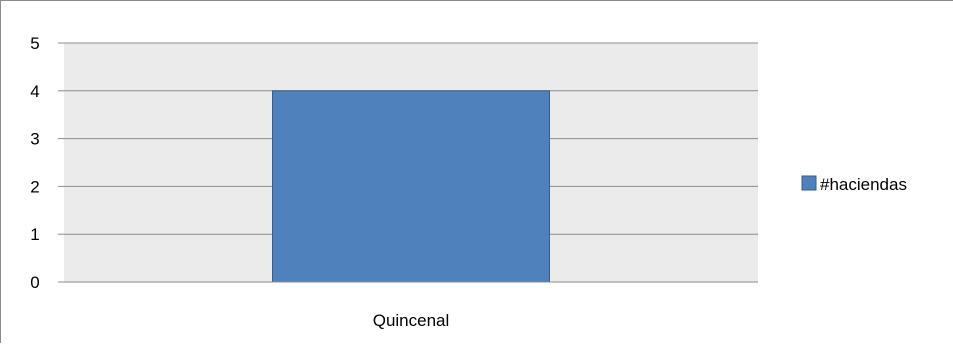 Image resolution: width=953 pixels, height=344 pixels. What do you see at coordinates (34, 139) in the screenshot?
I see `y-tick-label: 3` at bounding box center [34, 139].